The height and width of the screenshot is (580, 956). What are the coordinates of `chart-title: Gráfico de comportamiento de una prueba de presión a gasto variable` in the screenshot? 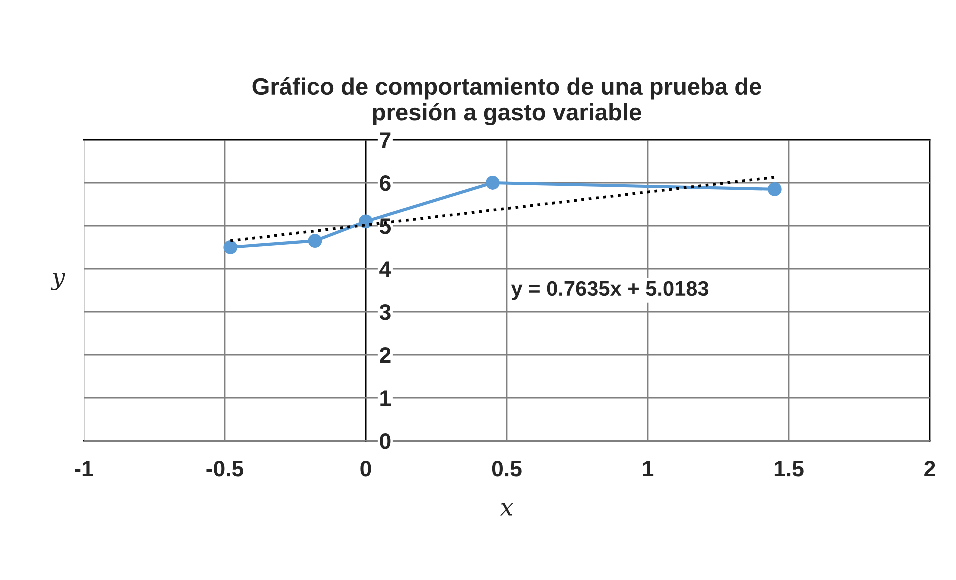 It's located at (507, 102).